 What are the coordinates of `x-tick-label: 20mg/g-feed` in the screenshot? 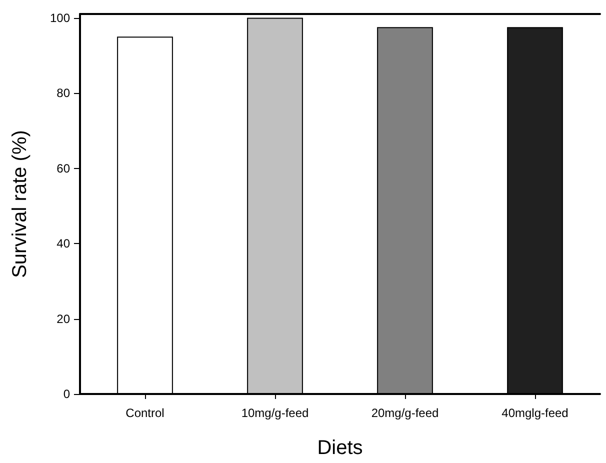 It's located at (405, 413).